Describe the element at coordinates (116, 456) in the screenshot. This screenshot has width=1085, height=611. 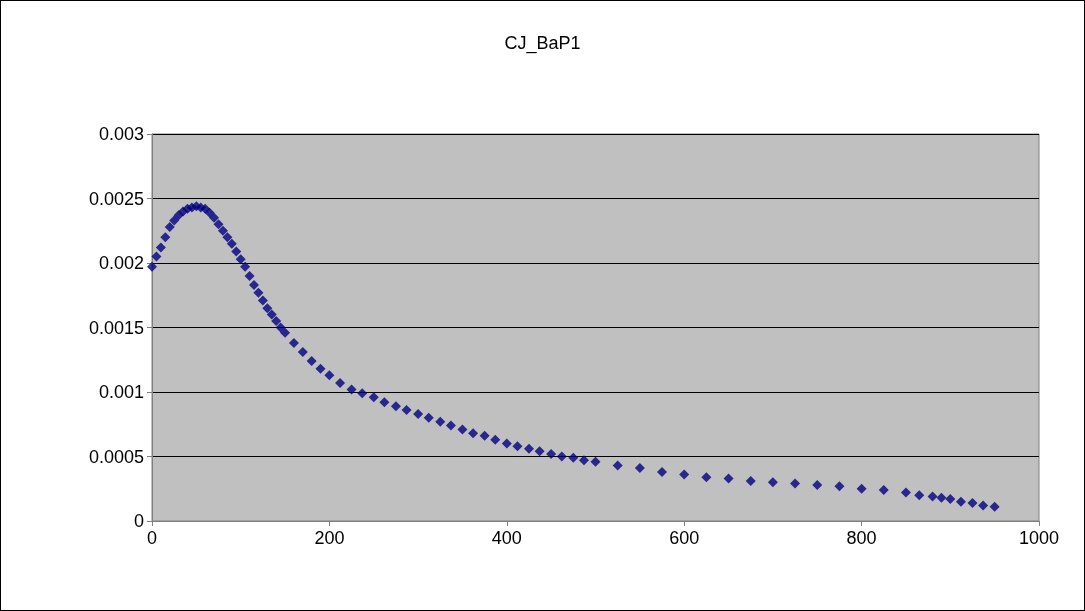
I see `y-tick-label: 0.0005` at that location.